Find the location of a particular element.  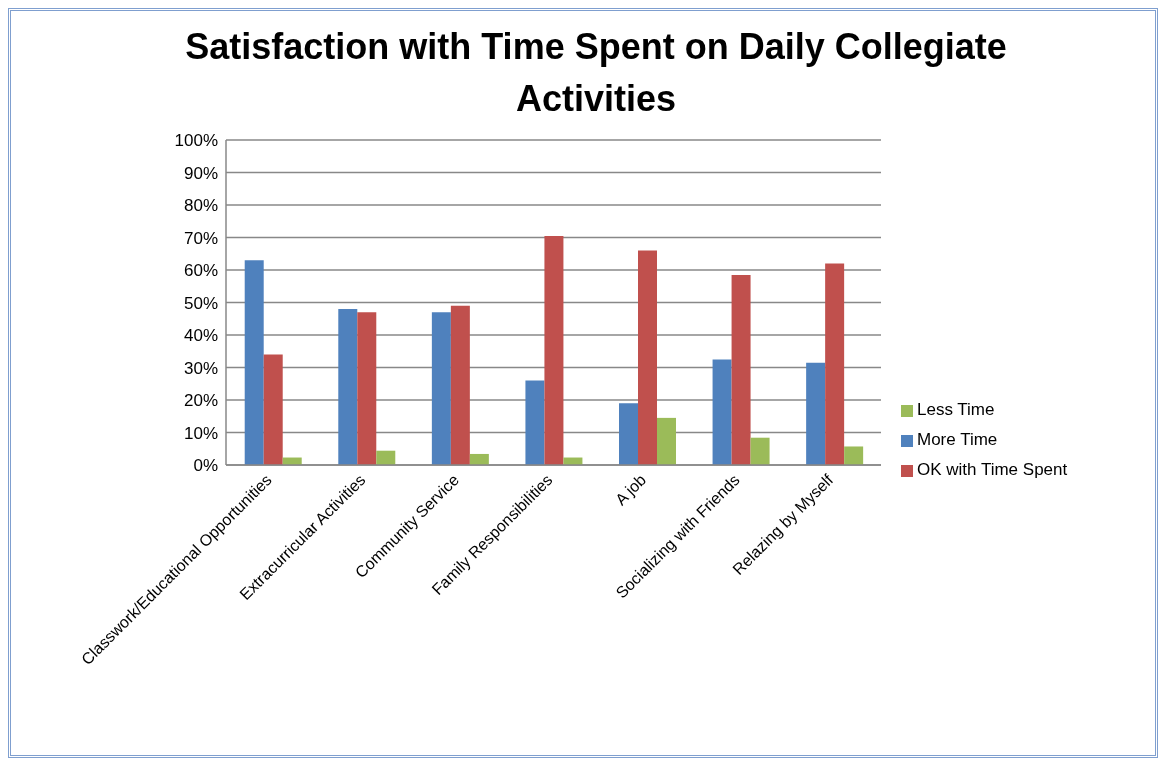

y-tick-label: 90% is located at coordinates (200, 173).